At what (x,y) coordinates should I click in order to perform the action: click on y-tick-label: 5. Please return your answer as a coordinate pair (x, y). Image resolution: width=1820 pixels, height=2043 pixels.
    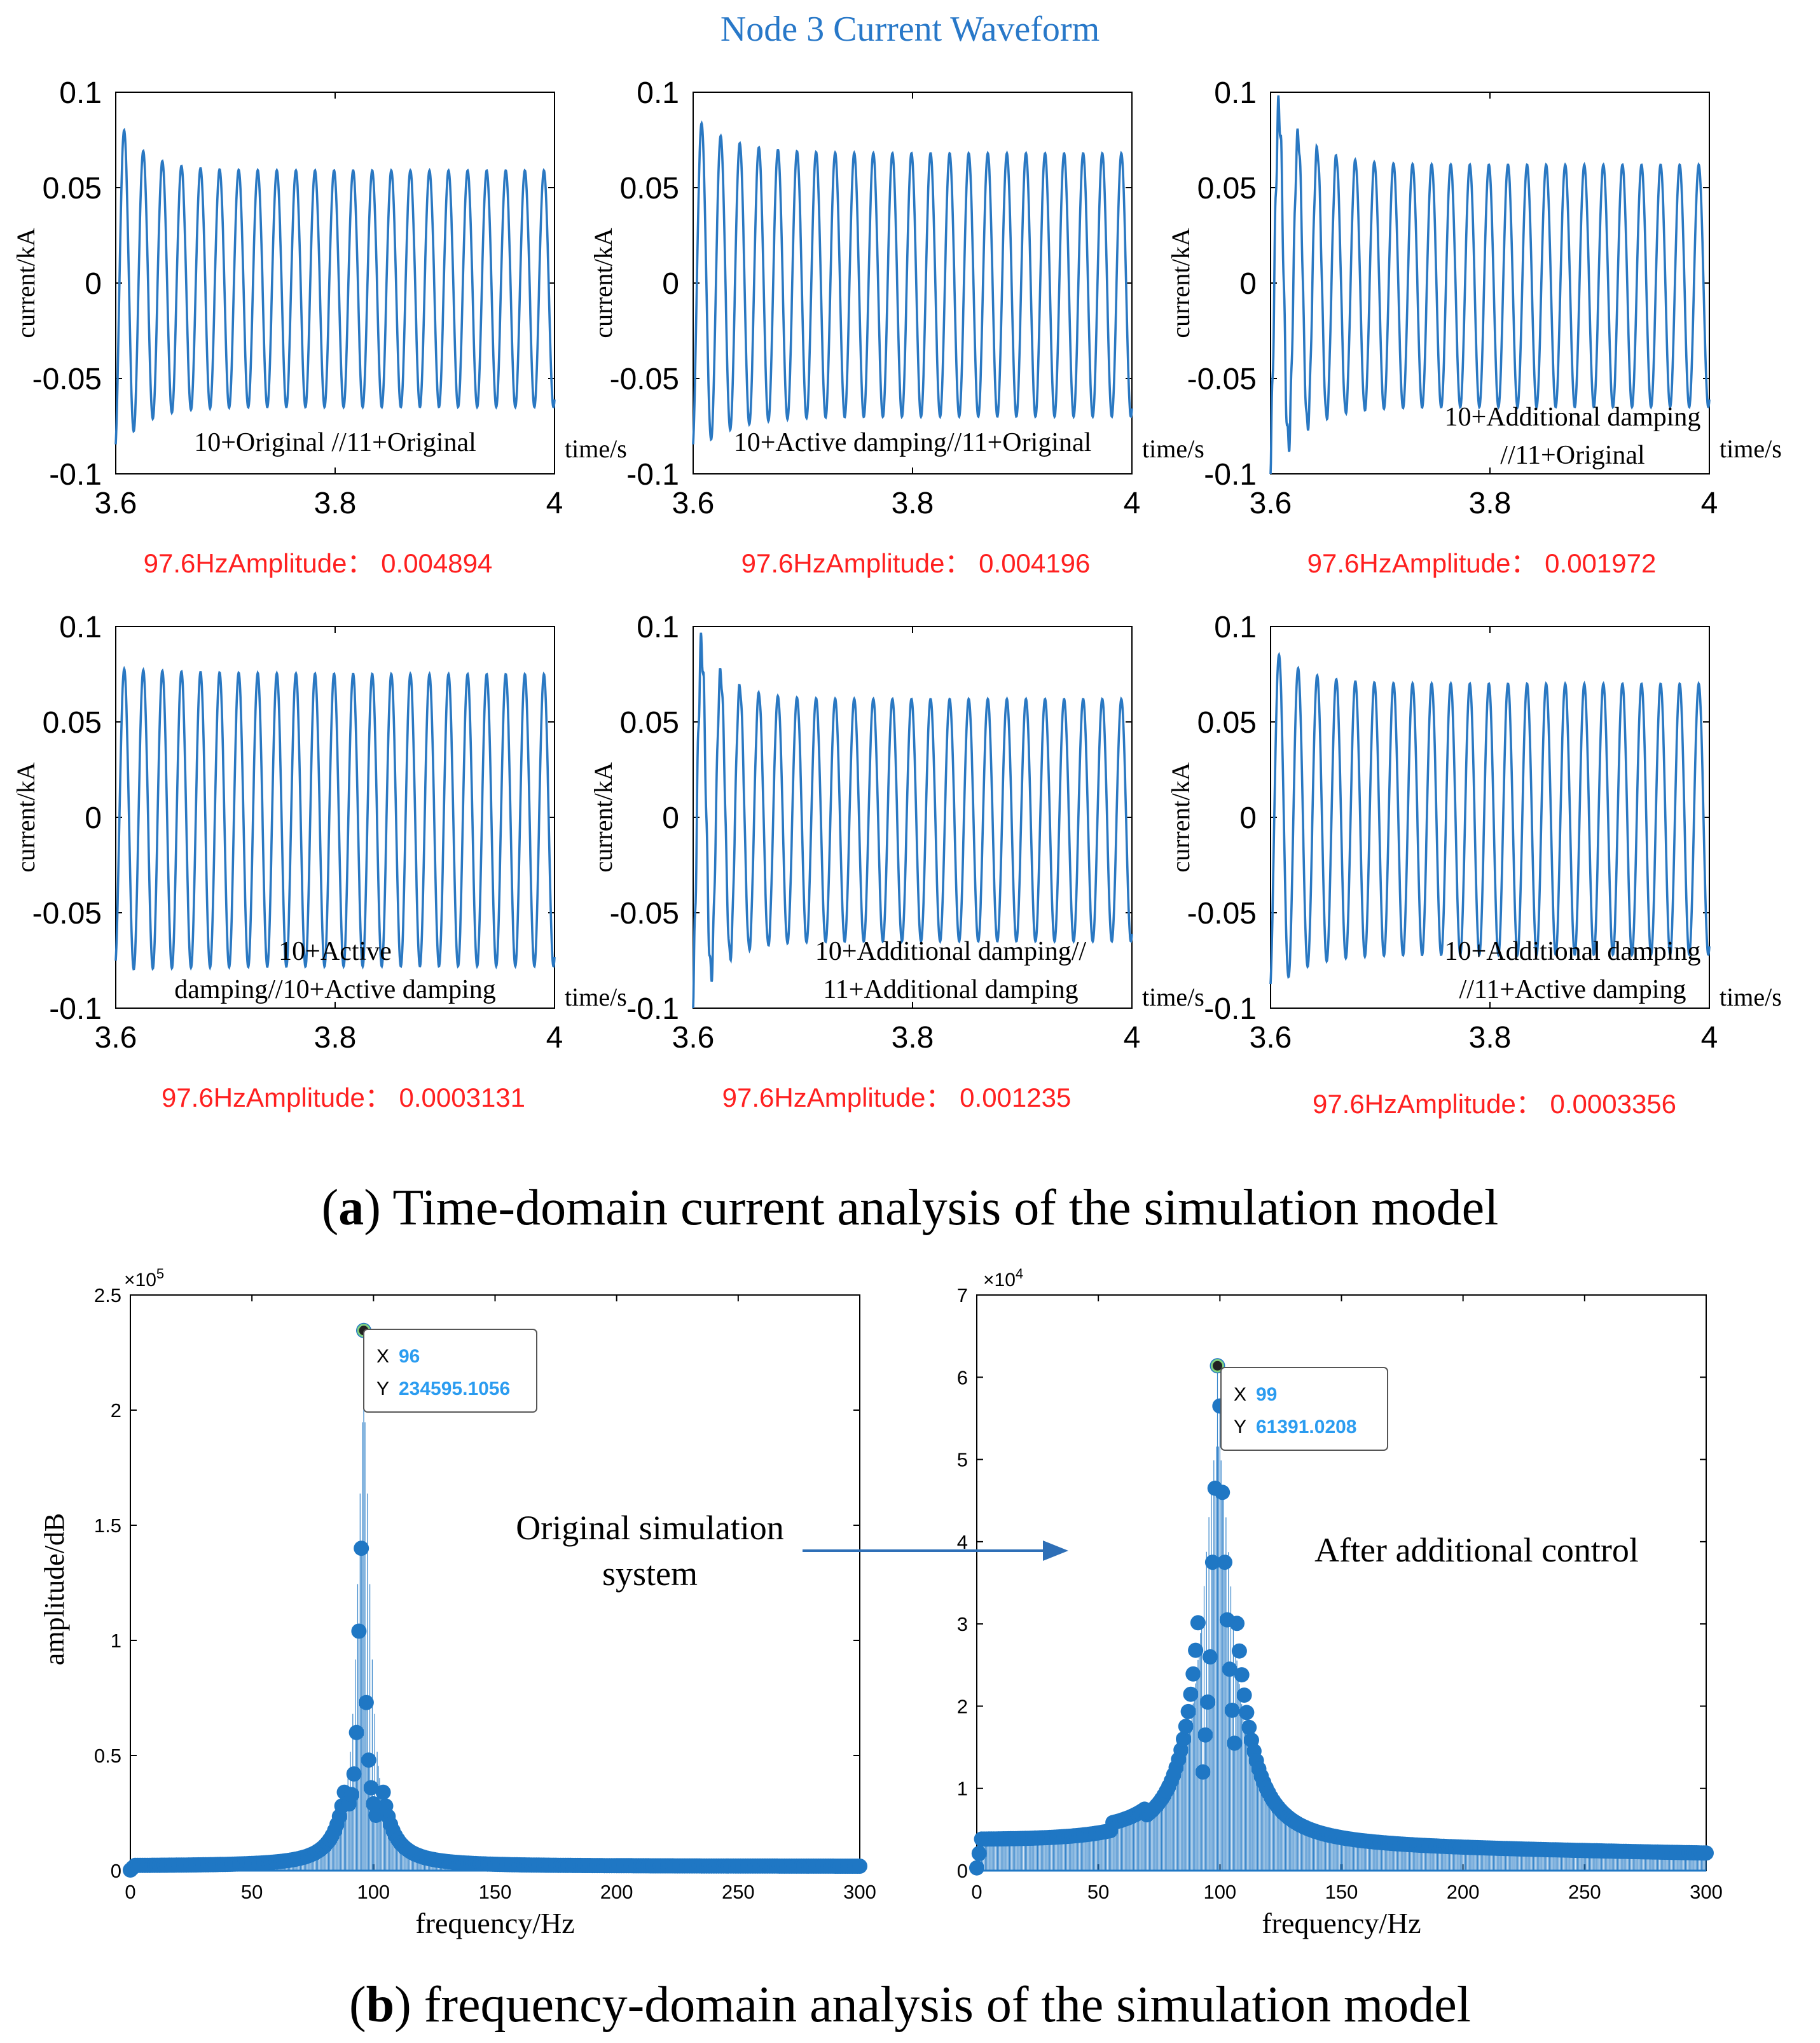
    Looking at the image, I should click on (963, 1460).